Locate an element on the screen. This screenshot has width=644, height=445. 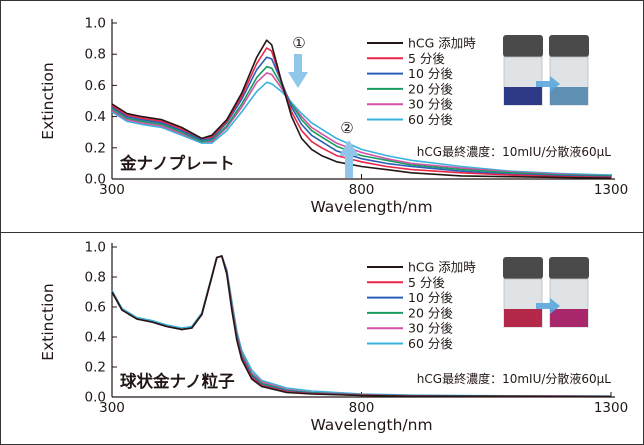
panel-label: 球状金ナノ粒子 is located at coordinates (177, 381).